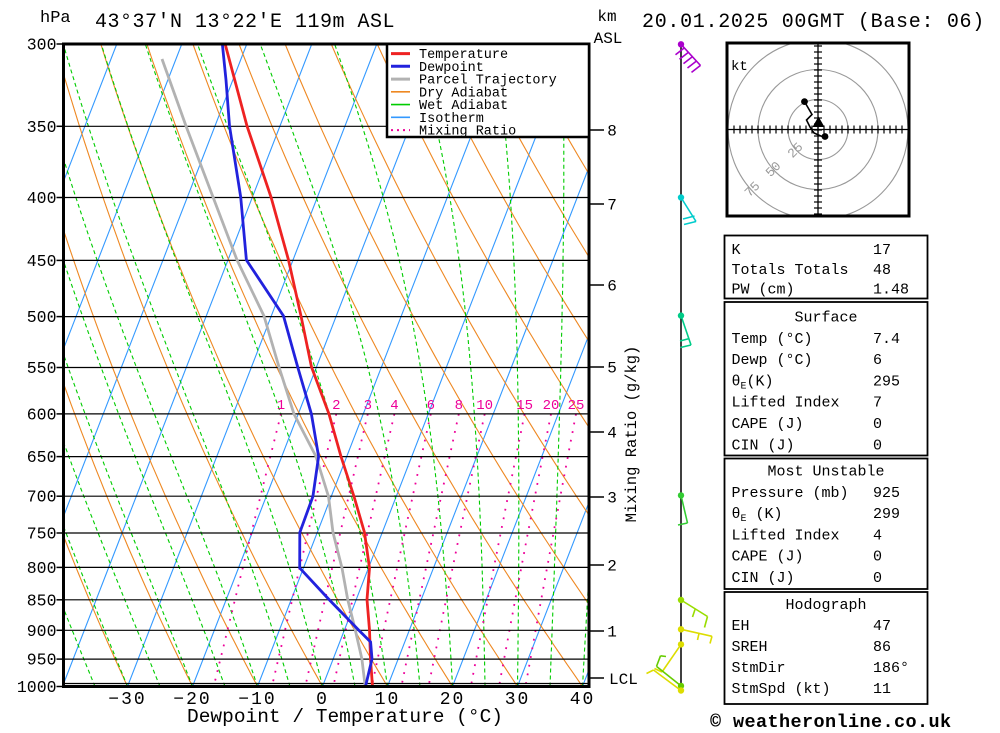 The width and height of the screenshot is (1000, 733). Describe the element at coordinates (831, 722) in the screenshot. I see `svg-text: © weatheronline.co.uk` at that location.